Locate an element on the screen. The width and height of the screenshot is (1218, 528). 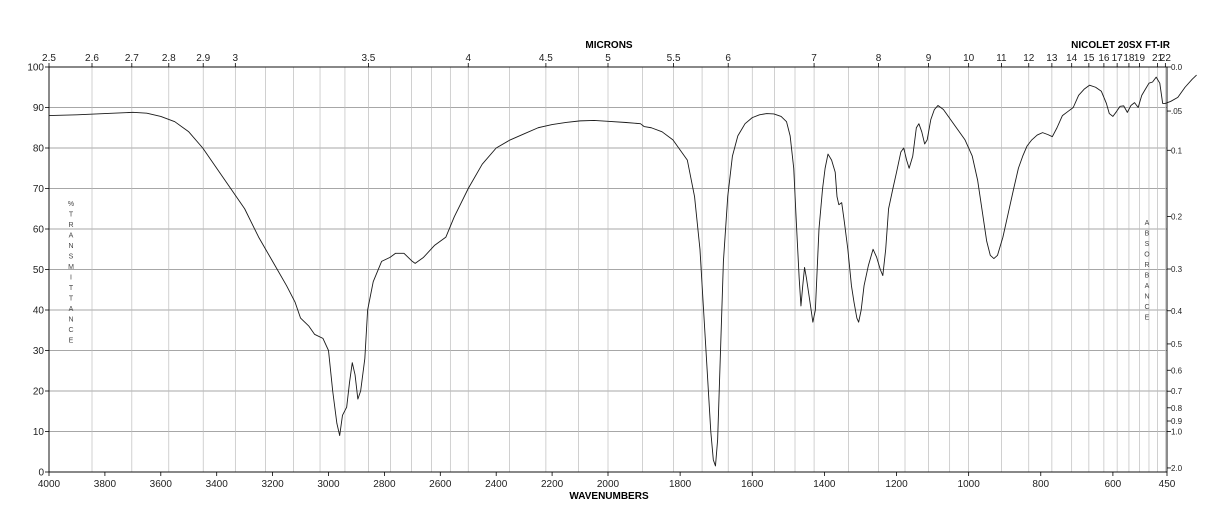
x-tick-label: 1000 is located at coordinates (969, 484).